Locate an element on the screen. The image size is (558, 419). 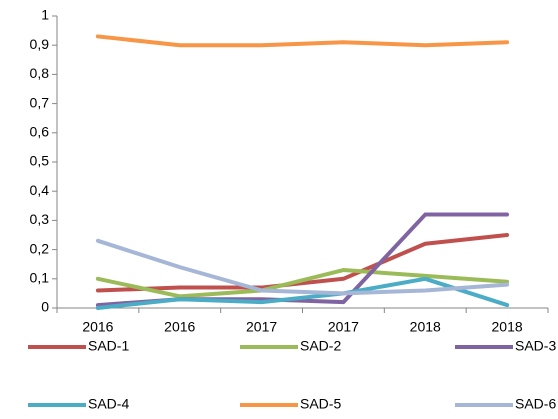
y-tick-label: 0,7 is located at coordinates (40, 102).